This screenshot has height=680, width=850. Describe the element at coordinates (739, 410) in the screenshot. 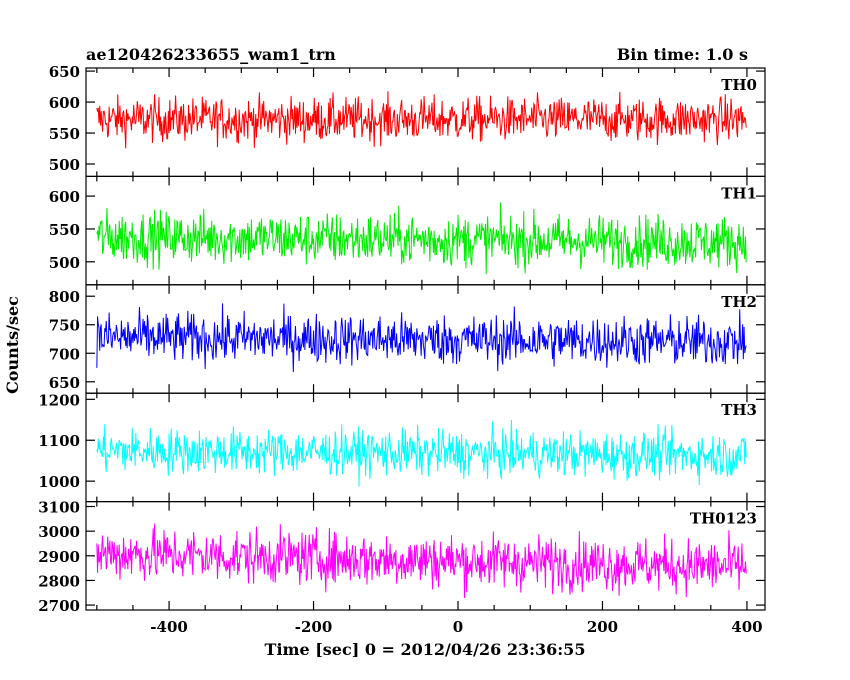

I see `series-label-th3: TH3` at that location.